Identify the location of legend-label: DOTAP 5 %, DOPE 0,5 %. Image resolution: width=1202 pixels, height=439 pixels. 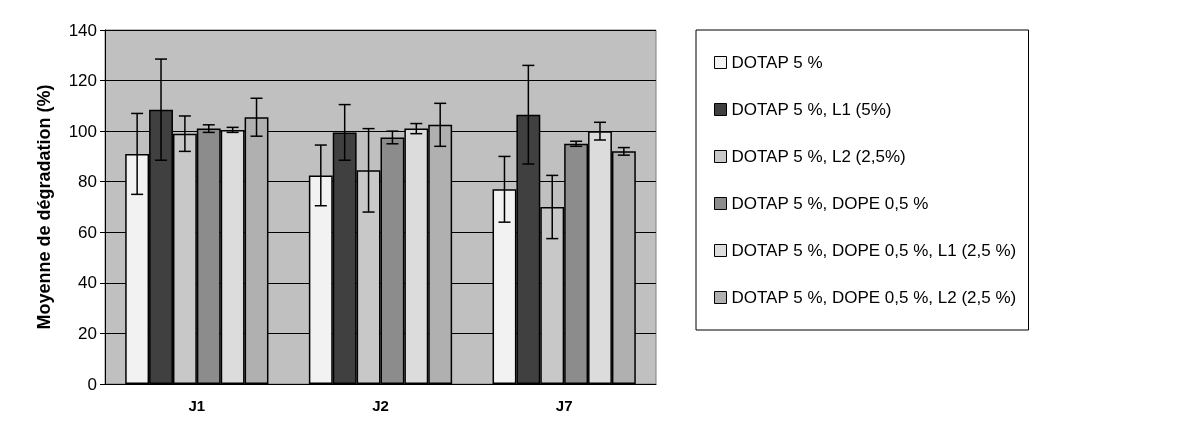
(830, 203).